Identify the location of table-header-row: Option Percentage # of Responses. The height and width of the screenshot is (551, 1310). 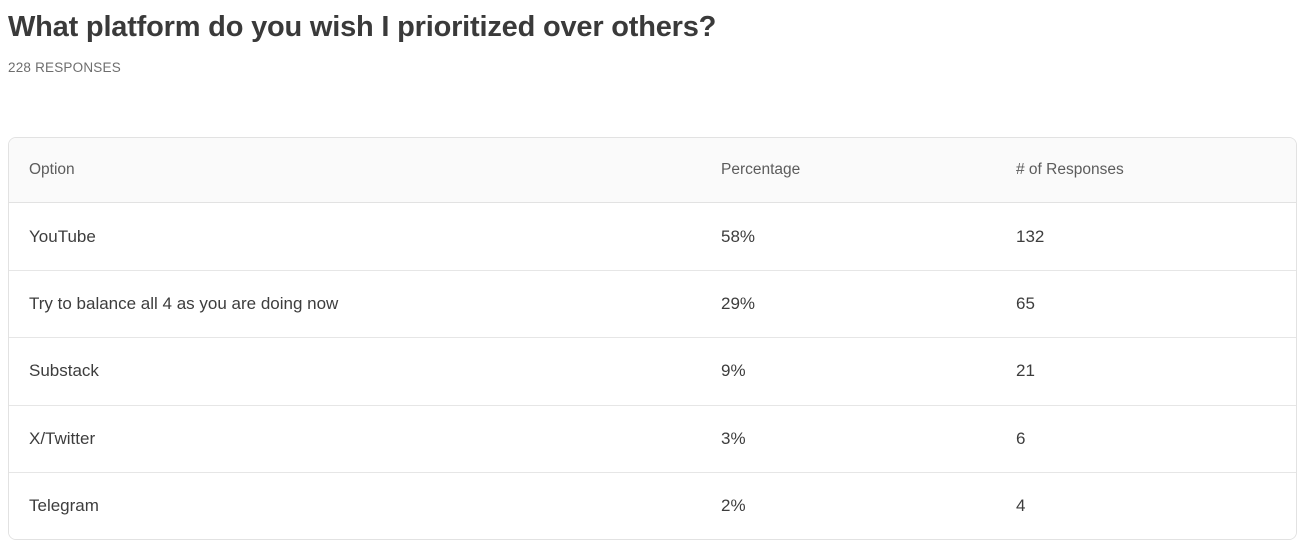
(652, 170).